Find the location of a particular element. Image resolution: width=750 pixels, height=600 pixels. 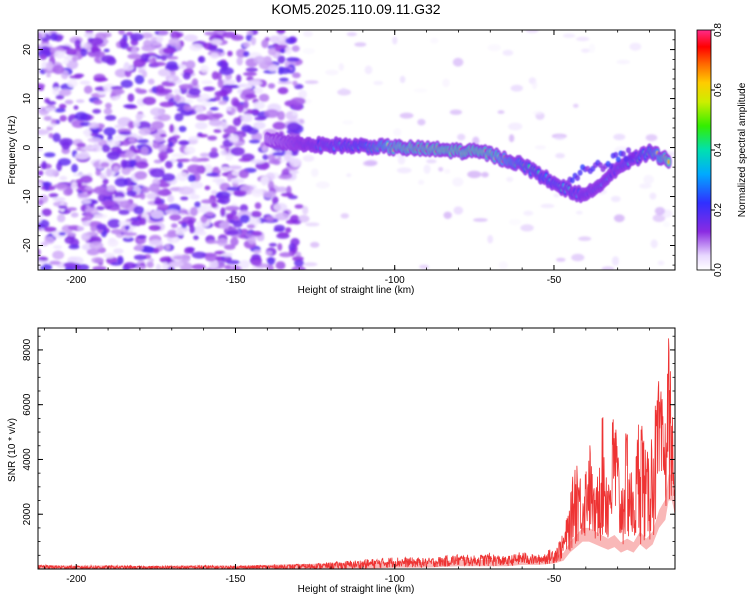

y-tick-label: -20 is located at coordinates (27, 245).